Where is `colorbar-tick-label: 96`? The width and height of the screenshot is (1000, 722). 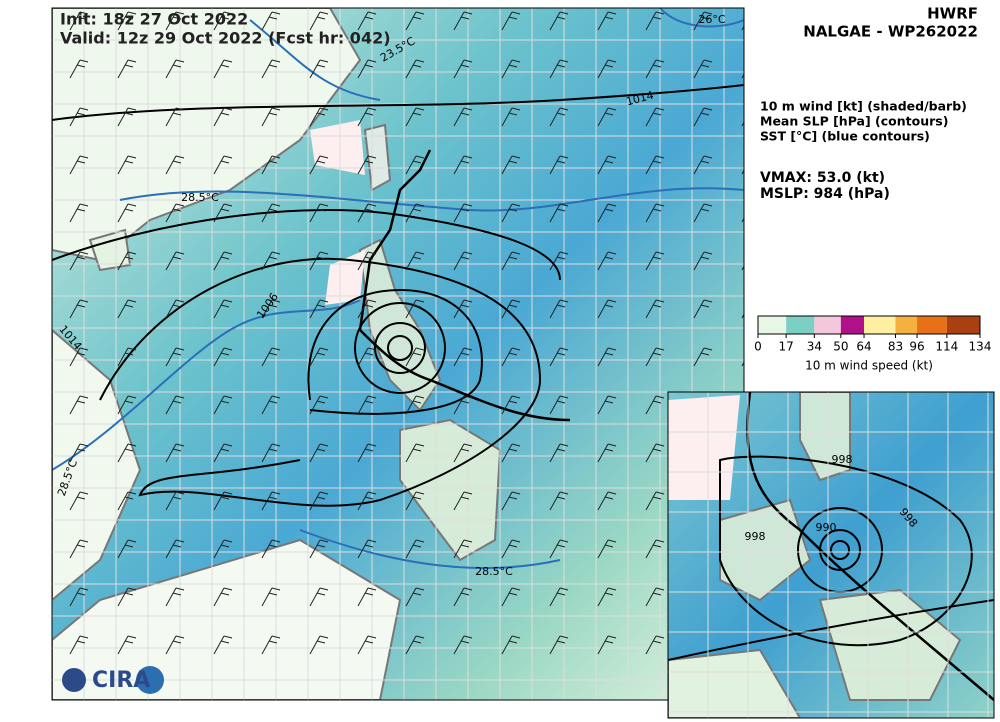 colorbar-tick-label: 96 is located at coordinates (916, 347).